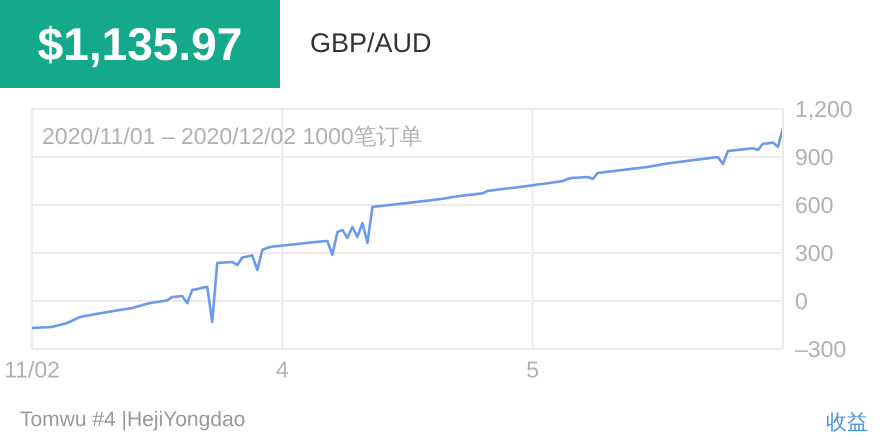  What do you see at coordinates (814, 205) in the screenshot?
I see `y-tick-label: 600` at bounding box center [814, 205].